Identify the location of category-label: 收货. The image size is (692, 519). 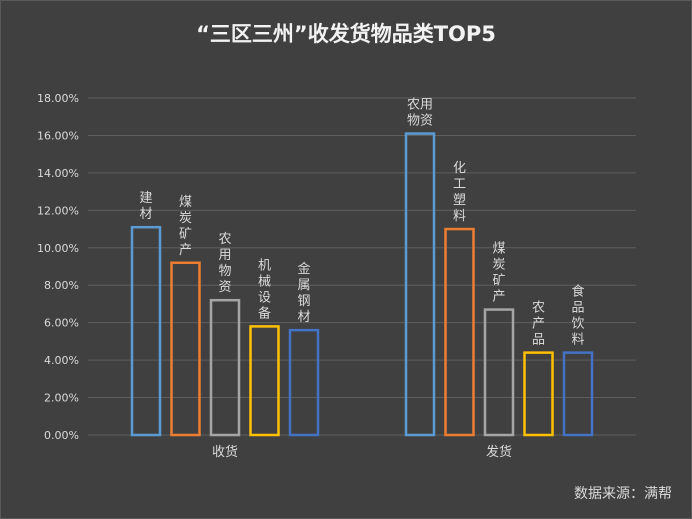
(225, 452).